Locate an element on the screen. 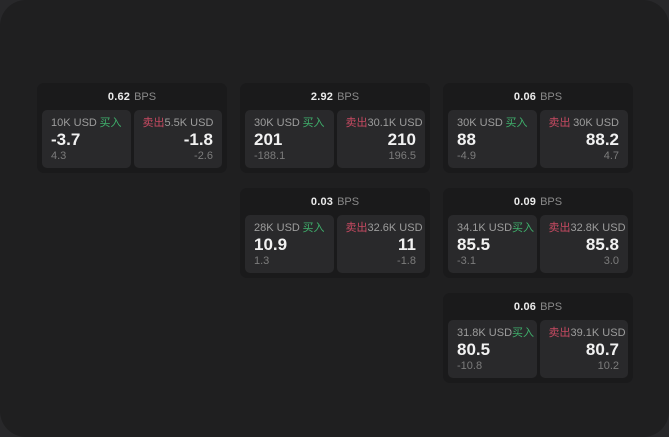 This screenshot has width=669, height=437. sell-amount: 32.8K USD is located at coordinates (598, 228).